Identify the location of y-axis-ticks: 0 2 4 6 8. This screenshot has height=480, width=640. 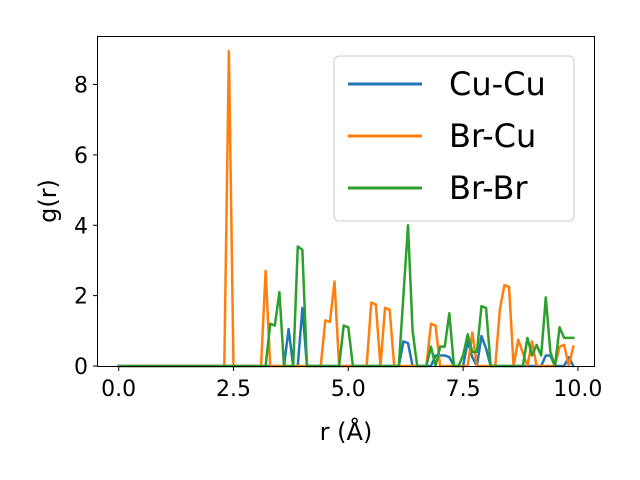
(86, 227).